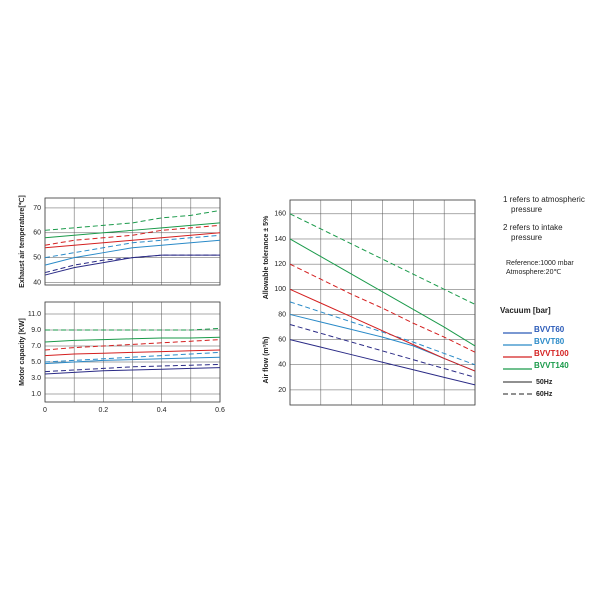 This screenshot has width=600, height=600. What do you see at coordinates (36, 394) in the screenshot?
I see `y-tick-label: 1.0` at bounding box center [36, 394].